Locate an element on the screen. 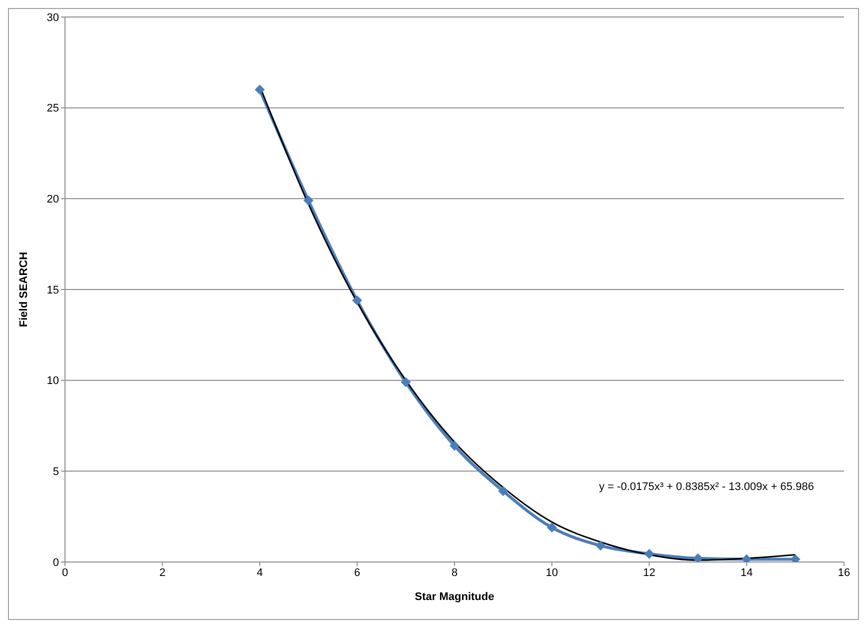 Image resolution: width=865 pixels, height=626 pixels. y-tick-label: 20 is located at coordinates (52, 200).